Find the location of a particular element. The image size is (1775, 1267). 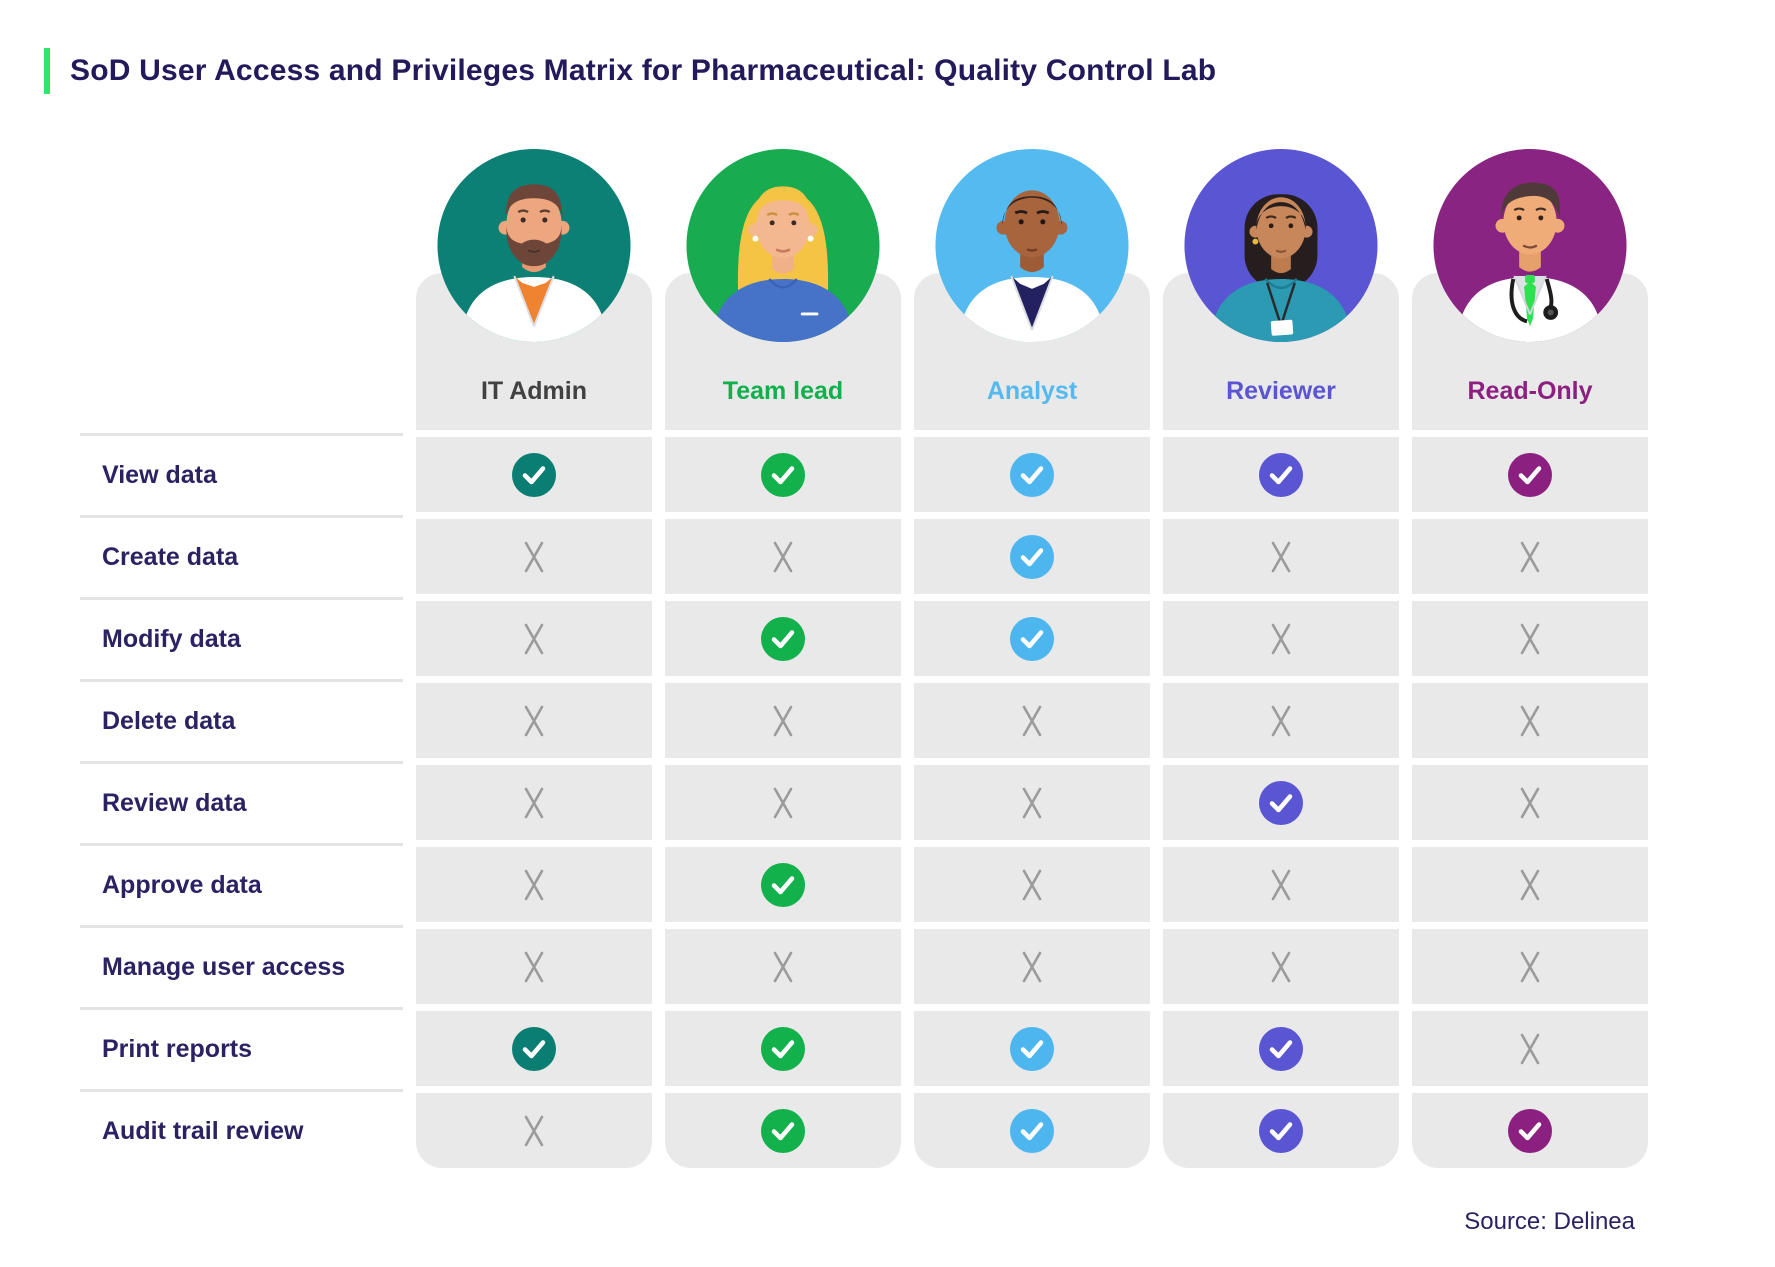

access-cell-create-data-it-admin is located at coordinates (534, 556).